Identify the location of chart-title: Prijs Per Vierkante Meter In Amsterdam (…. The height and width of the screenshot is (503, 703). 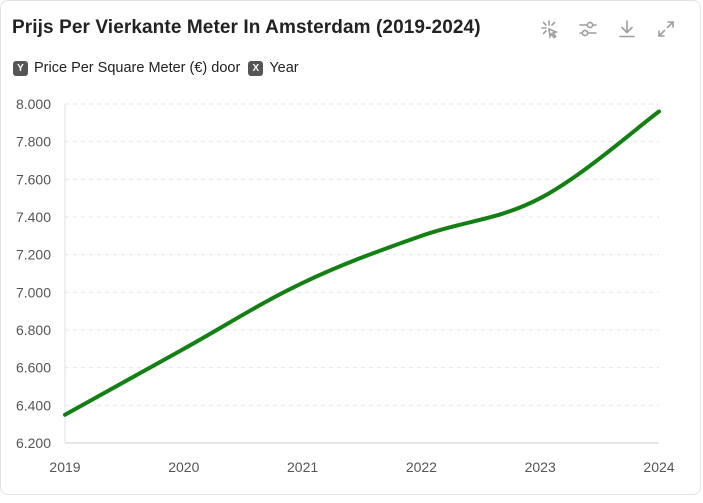
(246, 27).